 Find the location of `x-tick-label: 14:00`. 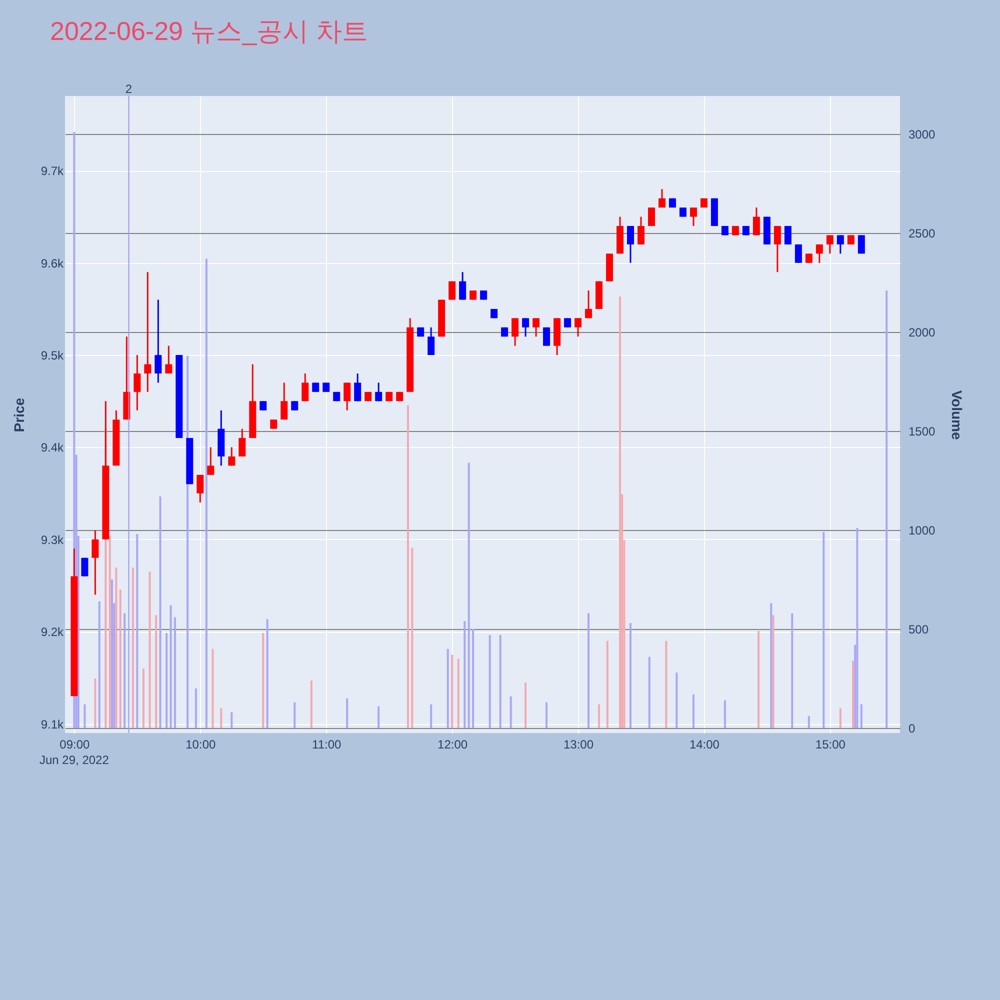

x-tick-label: 14:00 is located at coordinates (704, 745).